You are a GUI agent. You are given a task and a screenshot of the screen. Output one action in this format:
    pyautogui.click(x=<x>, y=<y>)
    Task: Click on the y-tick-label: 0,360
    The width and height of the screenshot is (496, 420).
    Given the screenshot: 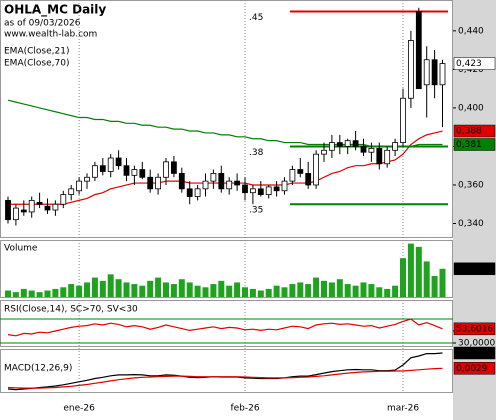 What is the action you would take?
    pyautogui.click(x=471, y=185)
    